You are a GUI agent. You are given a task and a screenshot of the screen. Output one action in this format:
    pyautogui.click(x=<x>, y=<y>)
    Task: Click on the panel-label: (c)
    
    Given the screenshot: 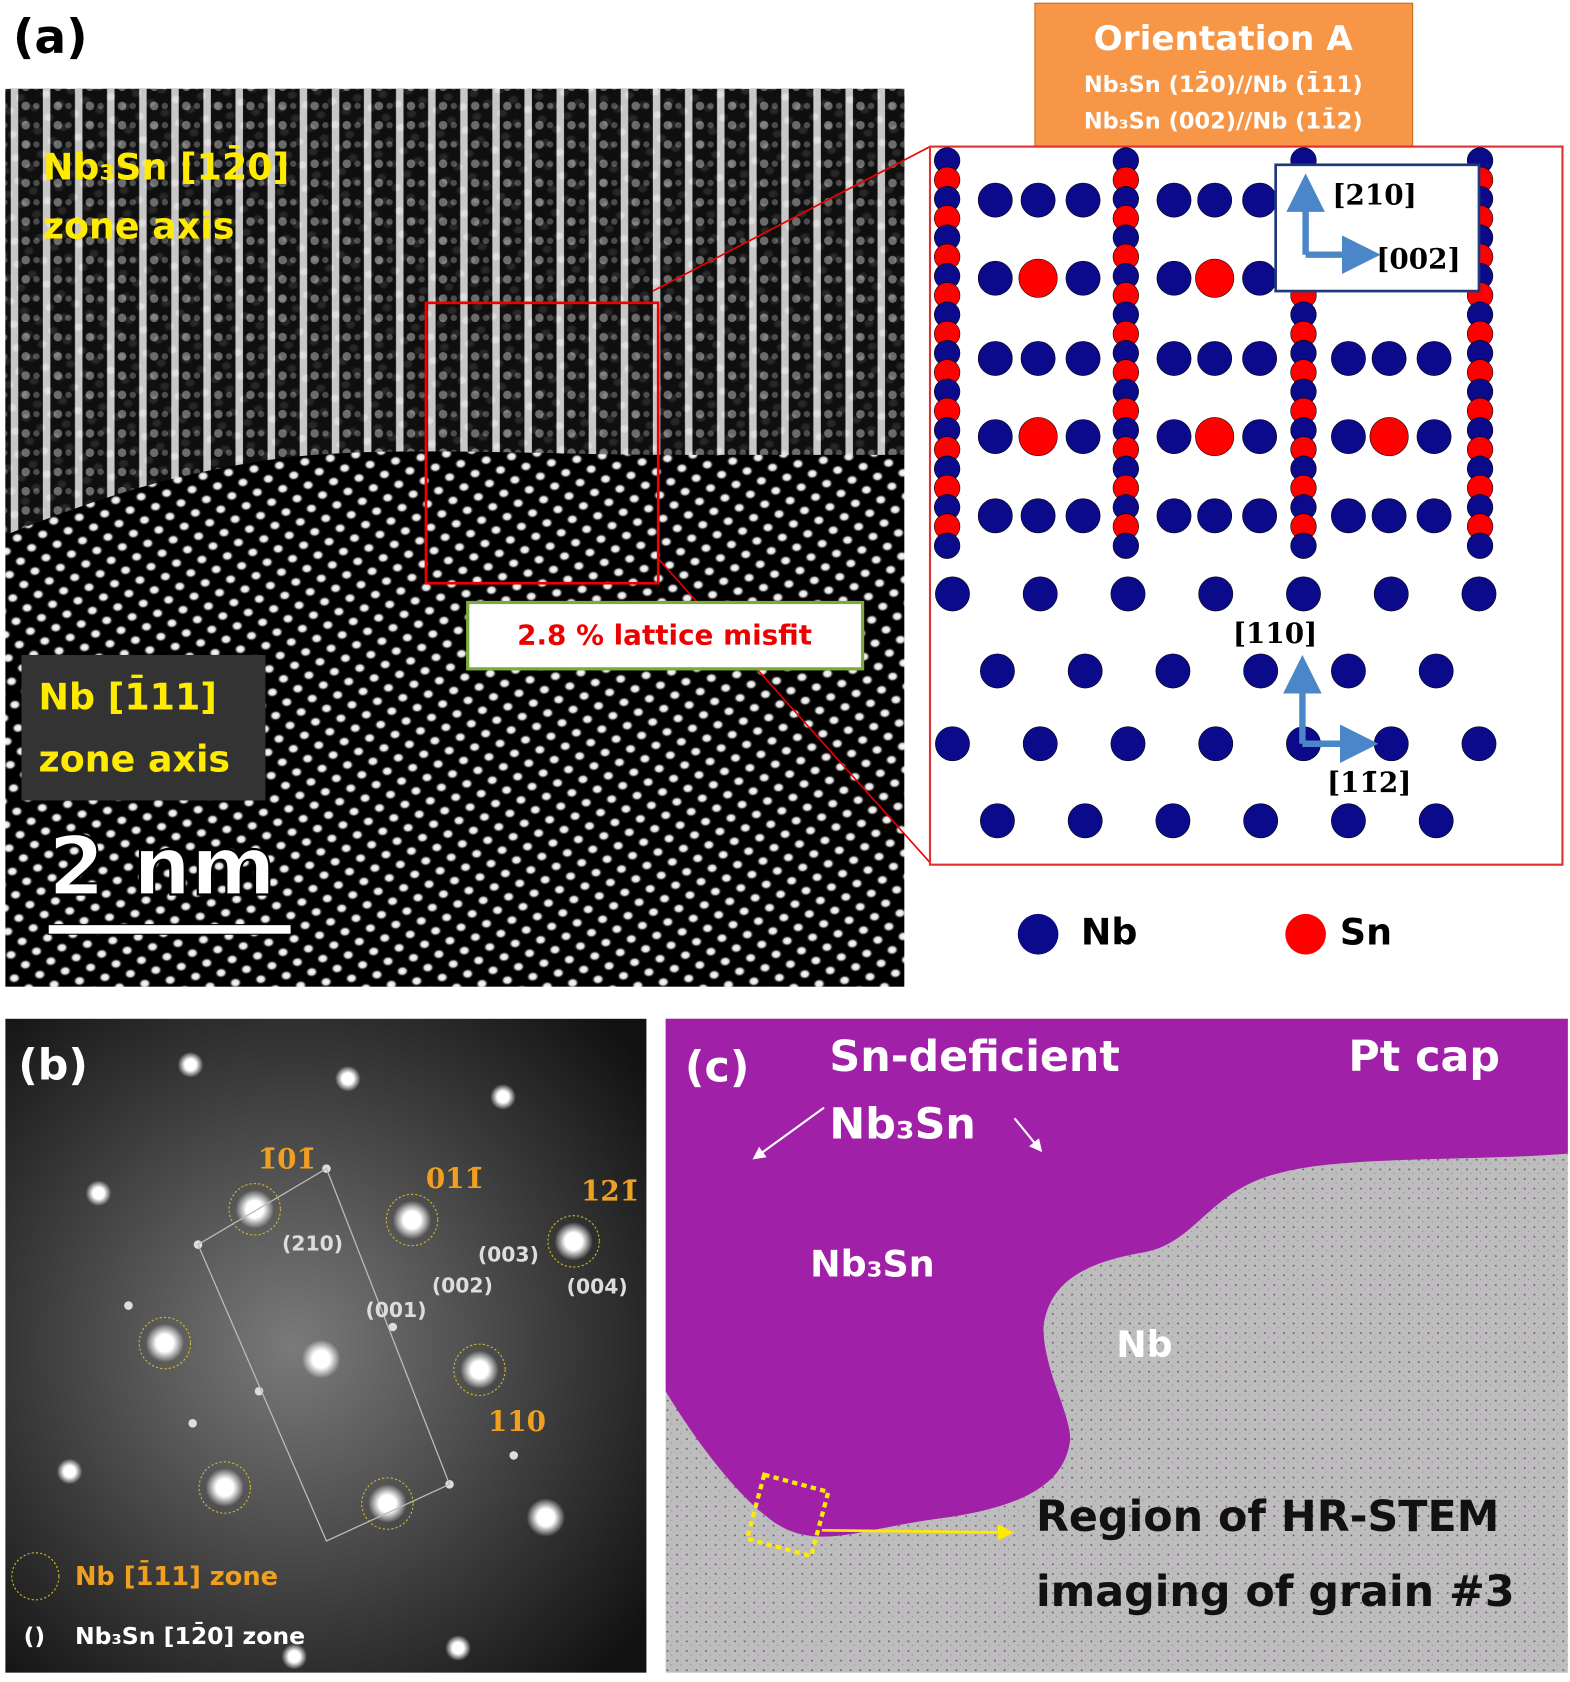 What is the action you would take?
    pyautogui.click(x=717, y=1068)
    